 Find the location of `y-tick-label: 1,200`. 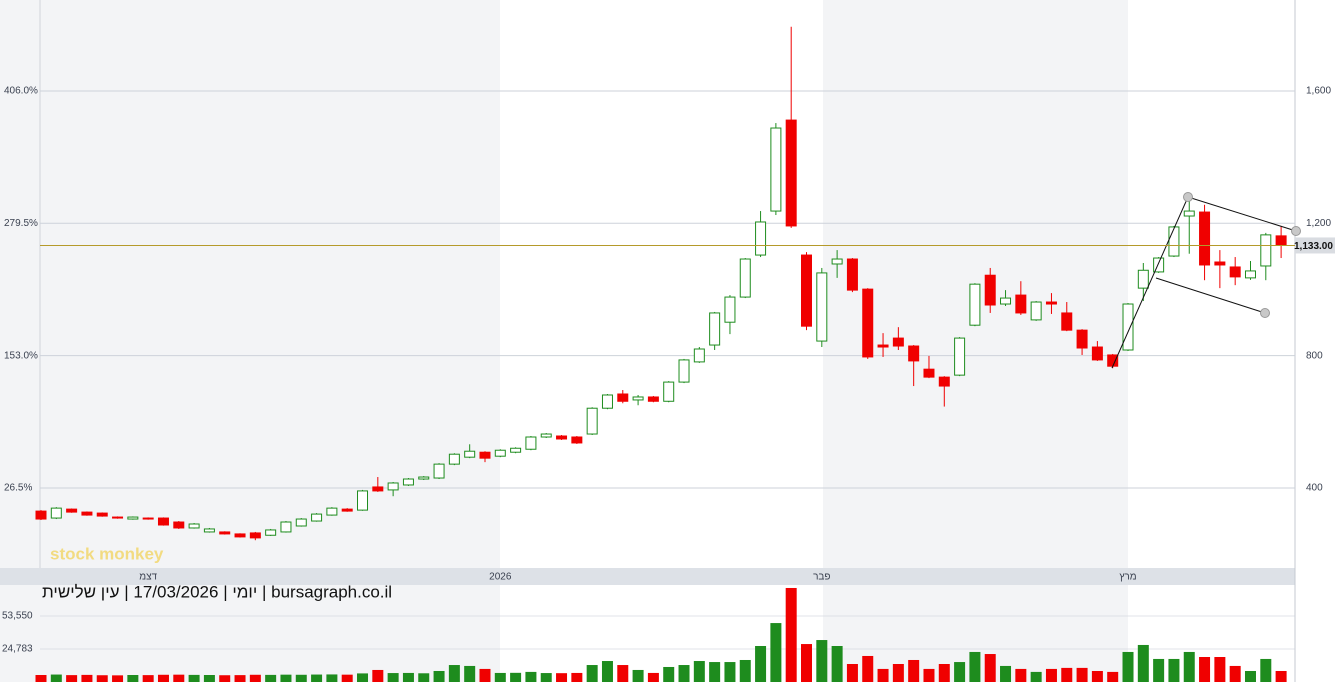

y-tick-label: 1,200 is located at coordinates (1318, 223).